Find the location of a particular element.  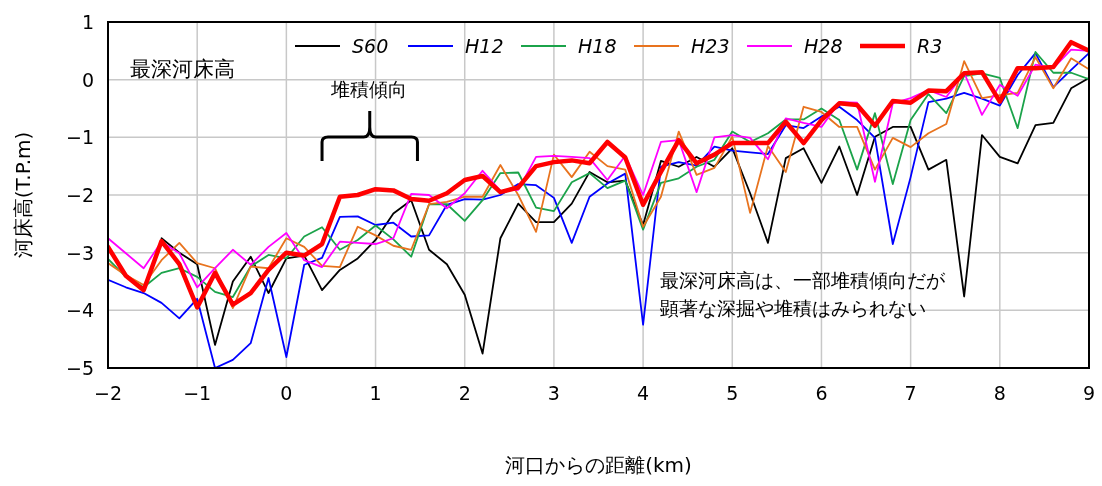

y-tick-label: −2 is located at coordinates (79, 195).